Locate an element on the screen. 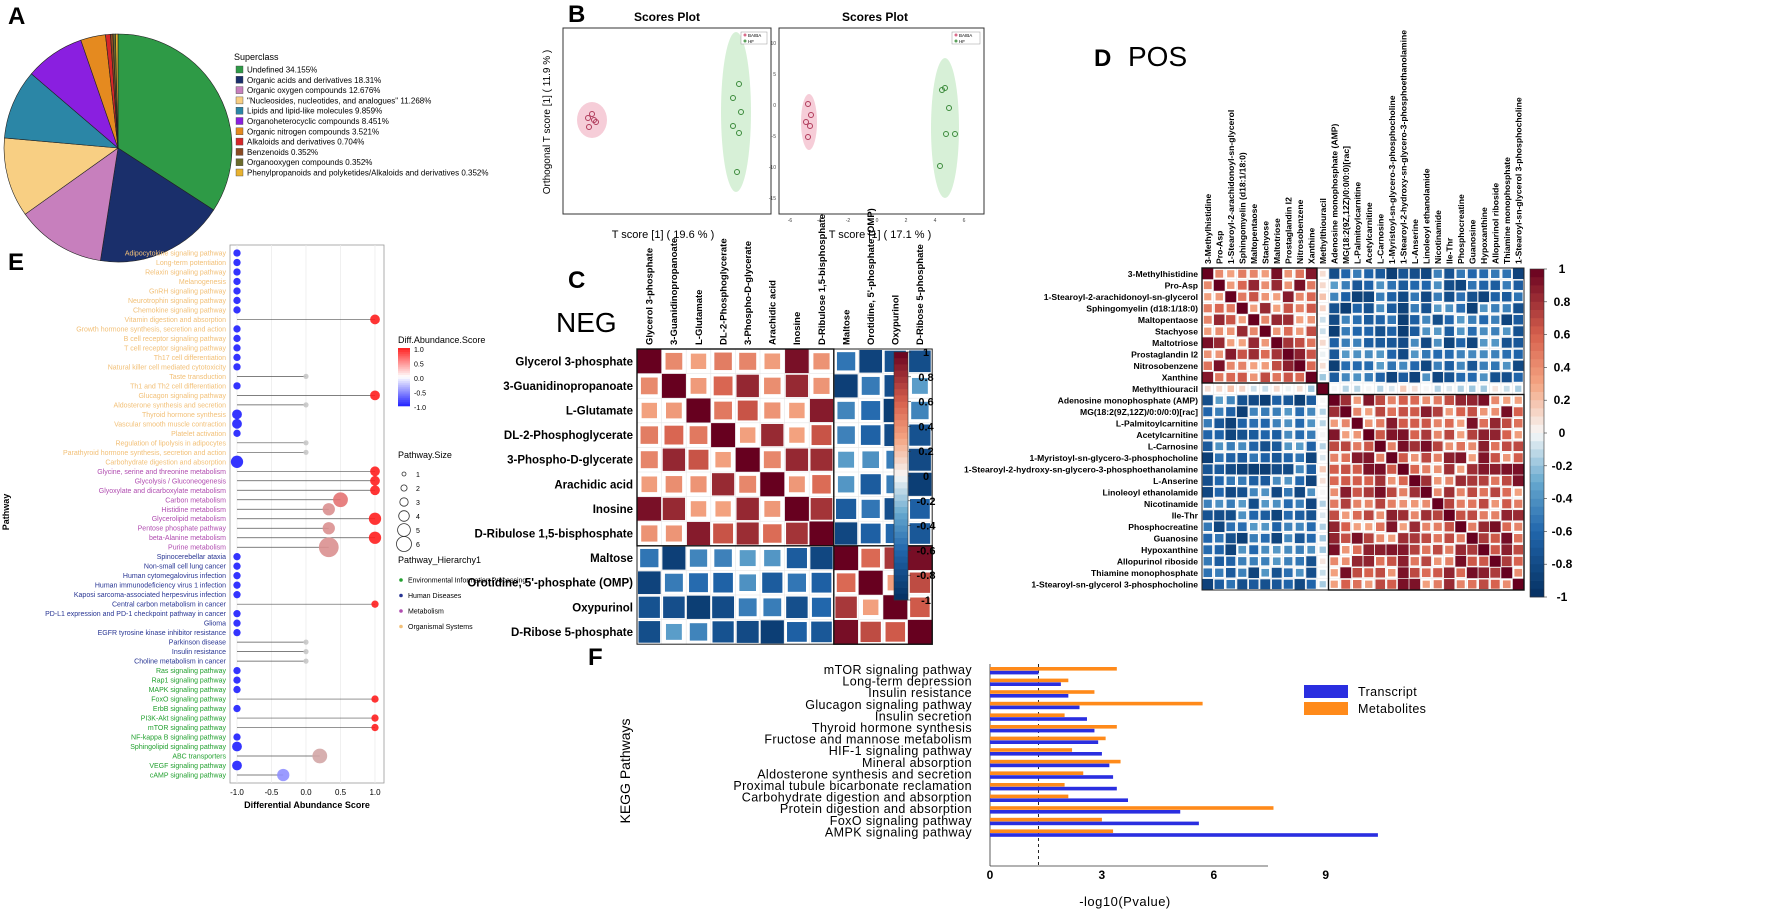  lollipop-legend-score-tick-4: -1.0 is located at coordinates (420, 408).